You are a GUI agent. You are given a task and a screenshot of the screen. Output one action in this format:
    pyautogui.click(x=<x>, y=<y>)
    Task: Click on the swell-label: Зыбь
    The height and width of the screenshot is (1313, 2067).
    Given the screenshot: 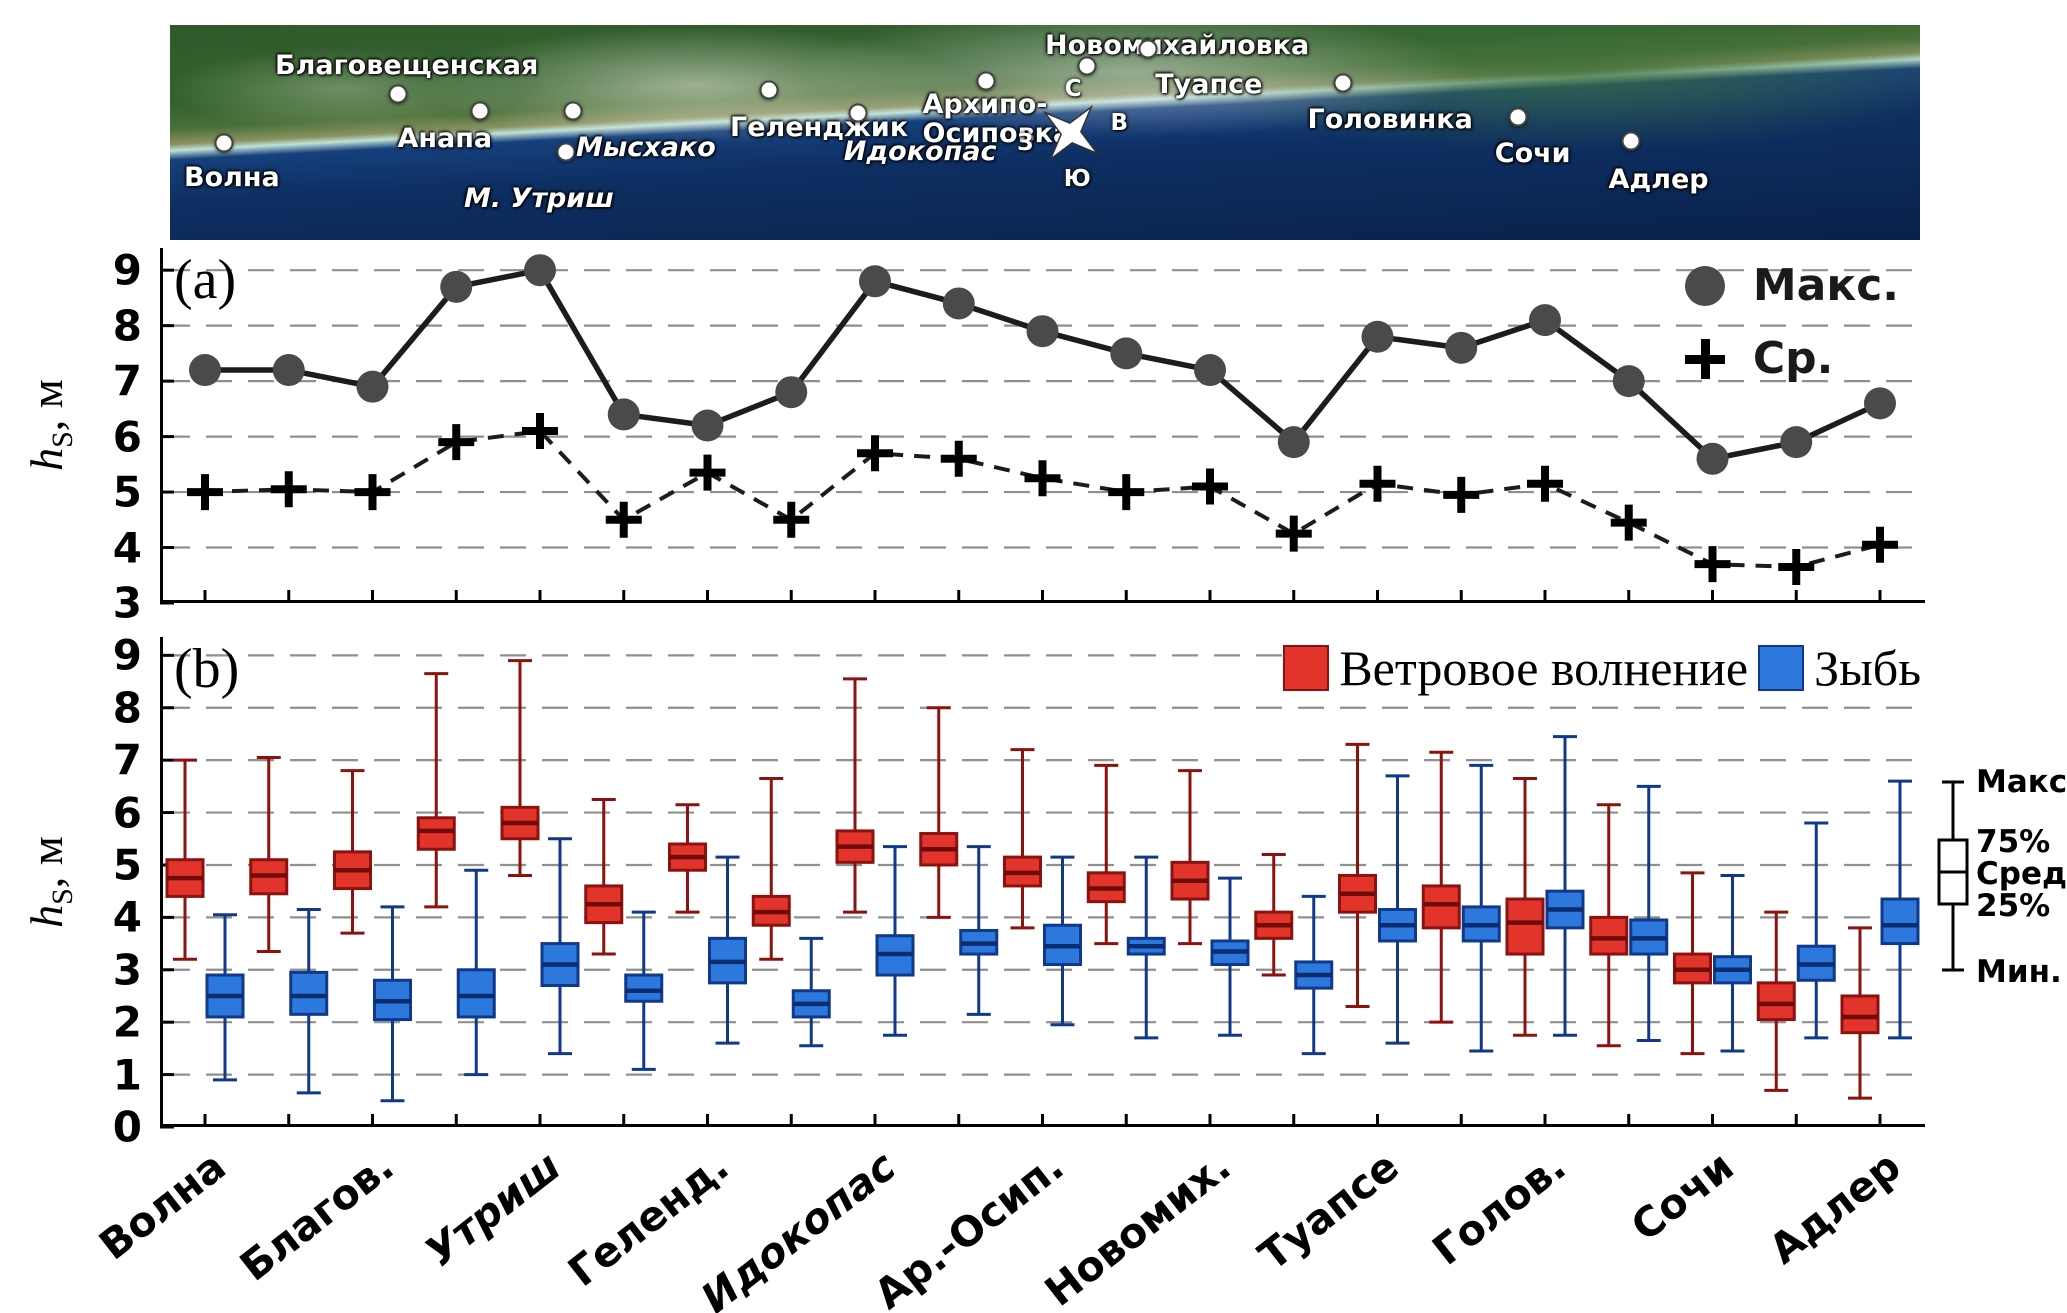 What is the action you would take?
    pyautogui.click(x=1867, y=668)
    